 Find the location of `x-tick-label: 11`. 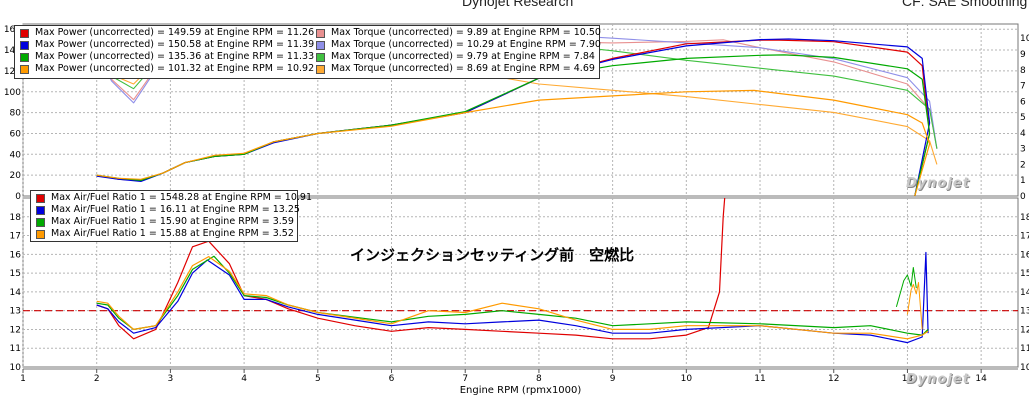

x-tick-label: 11 is located at coordinates (759, 379).